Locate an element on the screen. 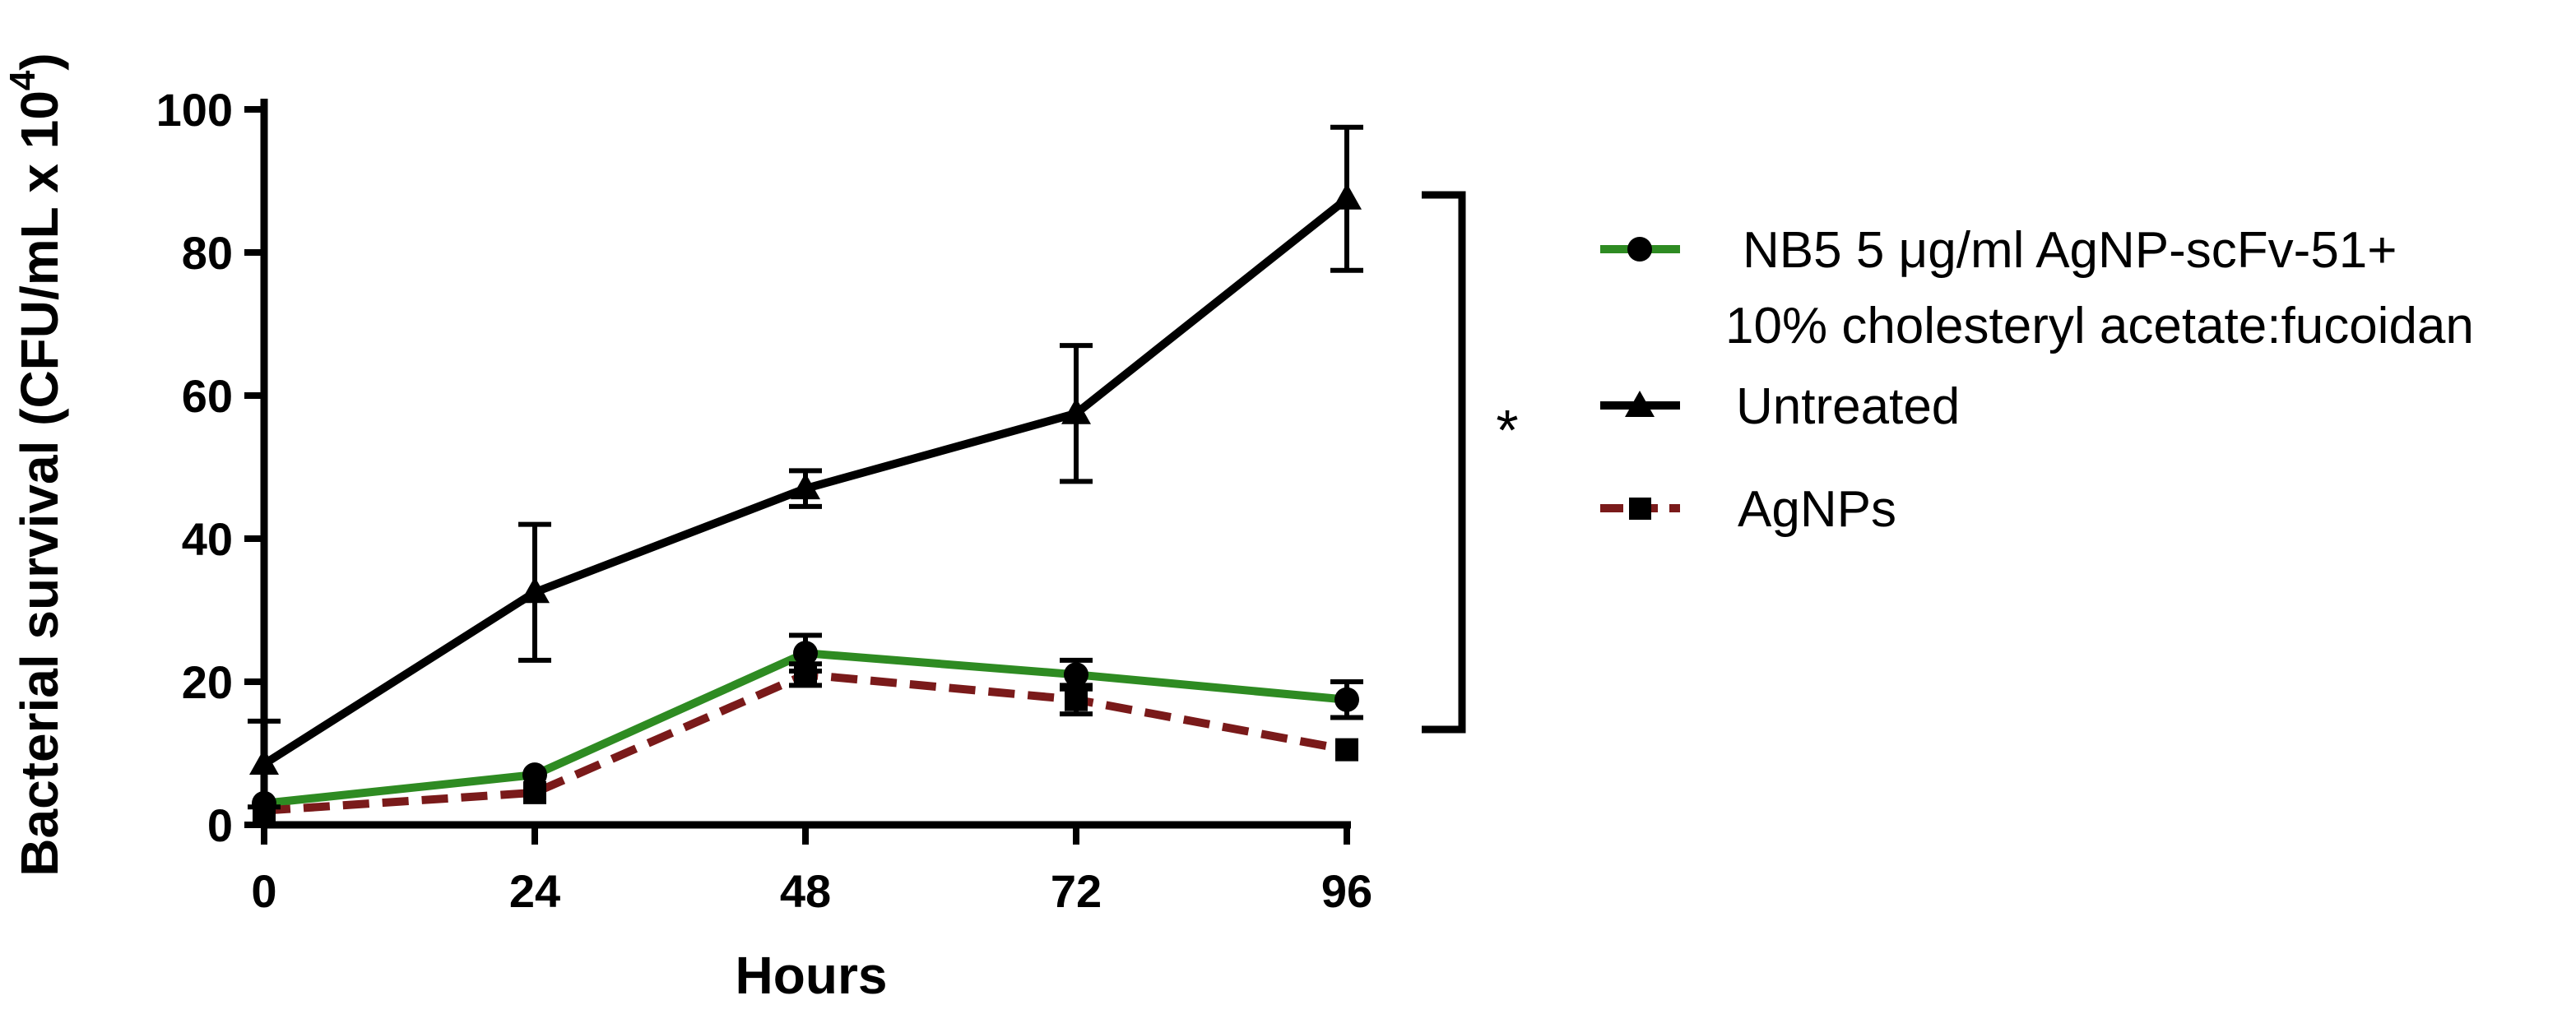 This screenshot has height=1014, width=2576. x-tick-label: 96 is located at coordinates (1346, 891).